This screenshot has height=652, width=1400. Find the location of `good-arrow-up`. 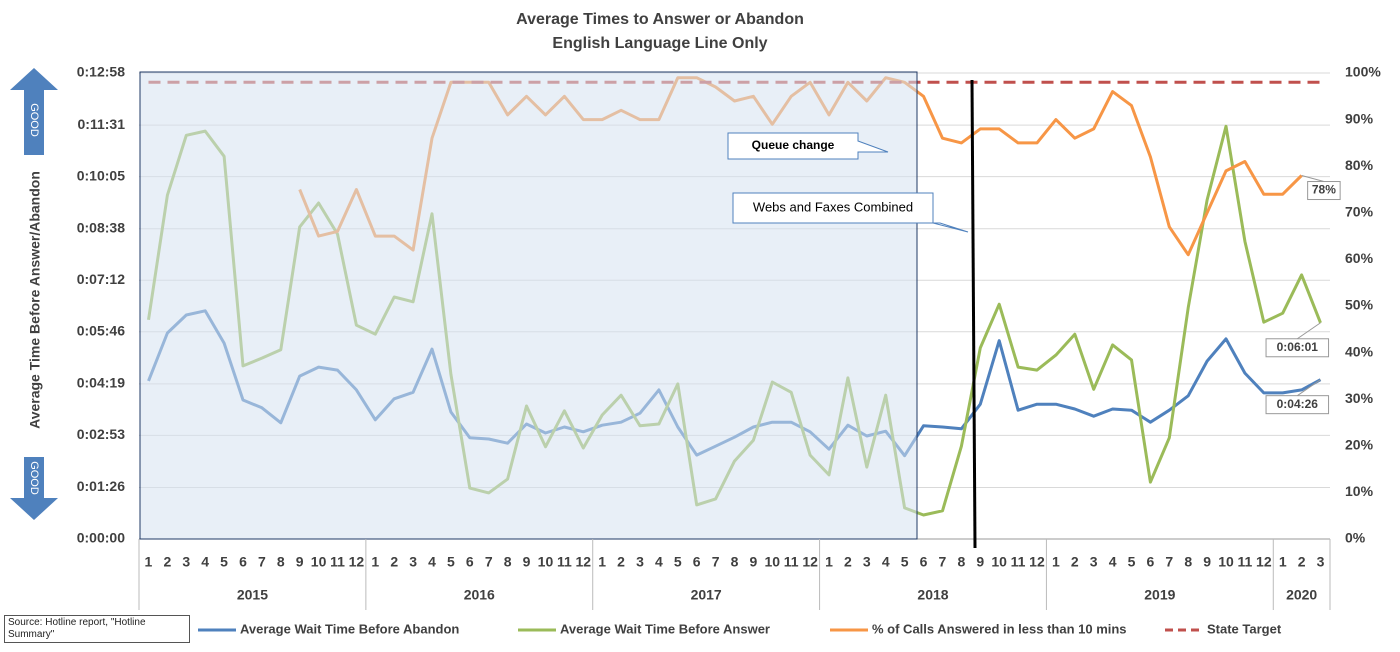

good-arrow-up is located at coordinates (34, 111).